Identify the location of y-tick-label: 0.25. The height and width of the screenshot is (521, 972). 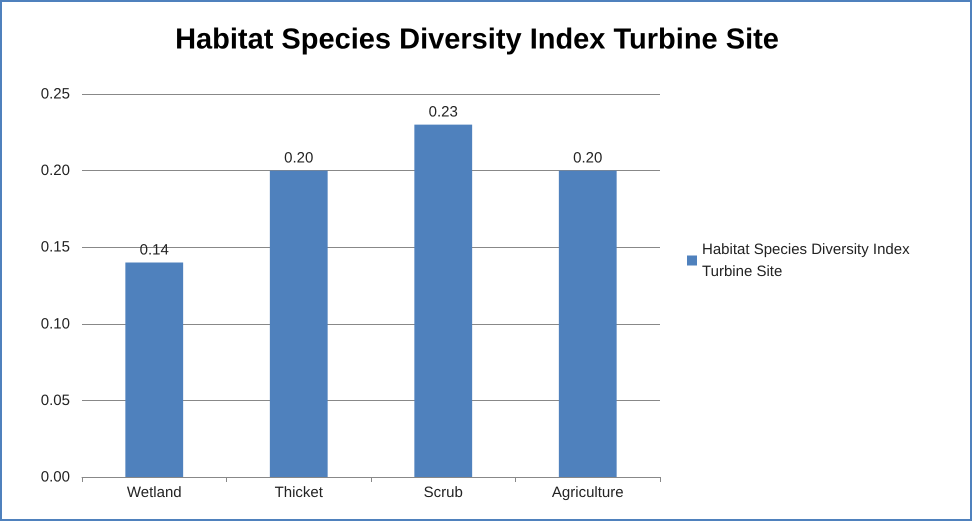
(55, 94).